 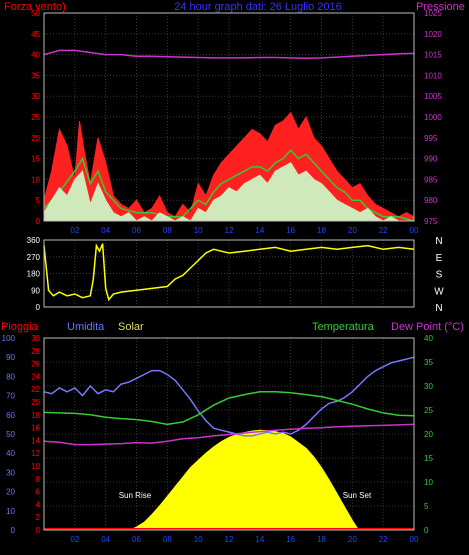 What do you see at coordinates (431, 179) in the screenshot?
I see `pressure-axis-tick-985: 985` at bounding box center [431, 179].